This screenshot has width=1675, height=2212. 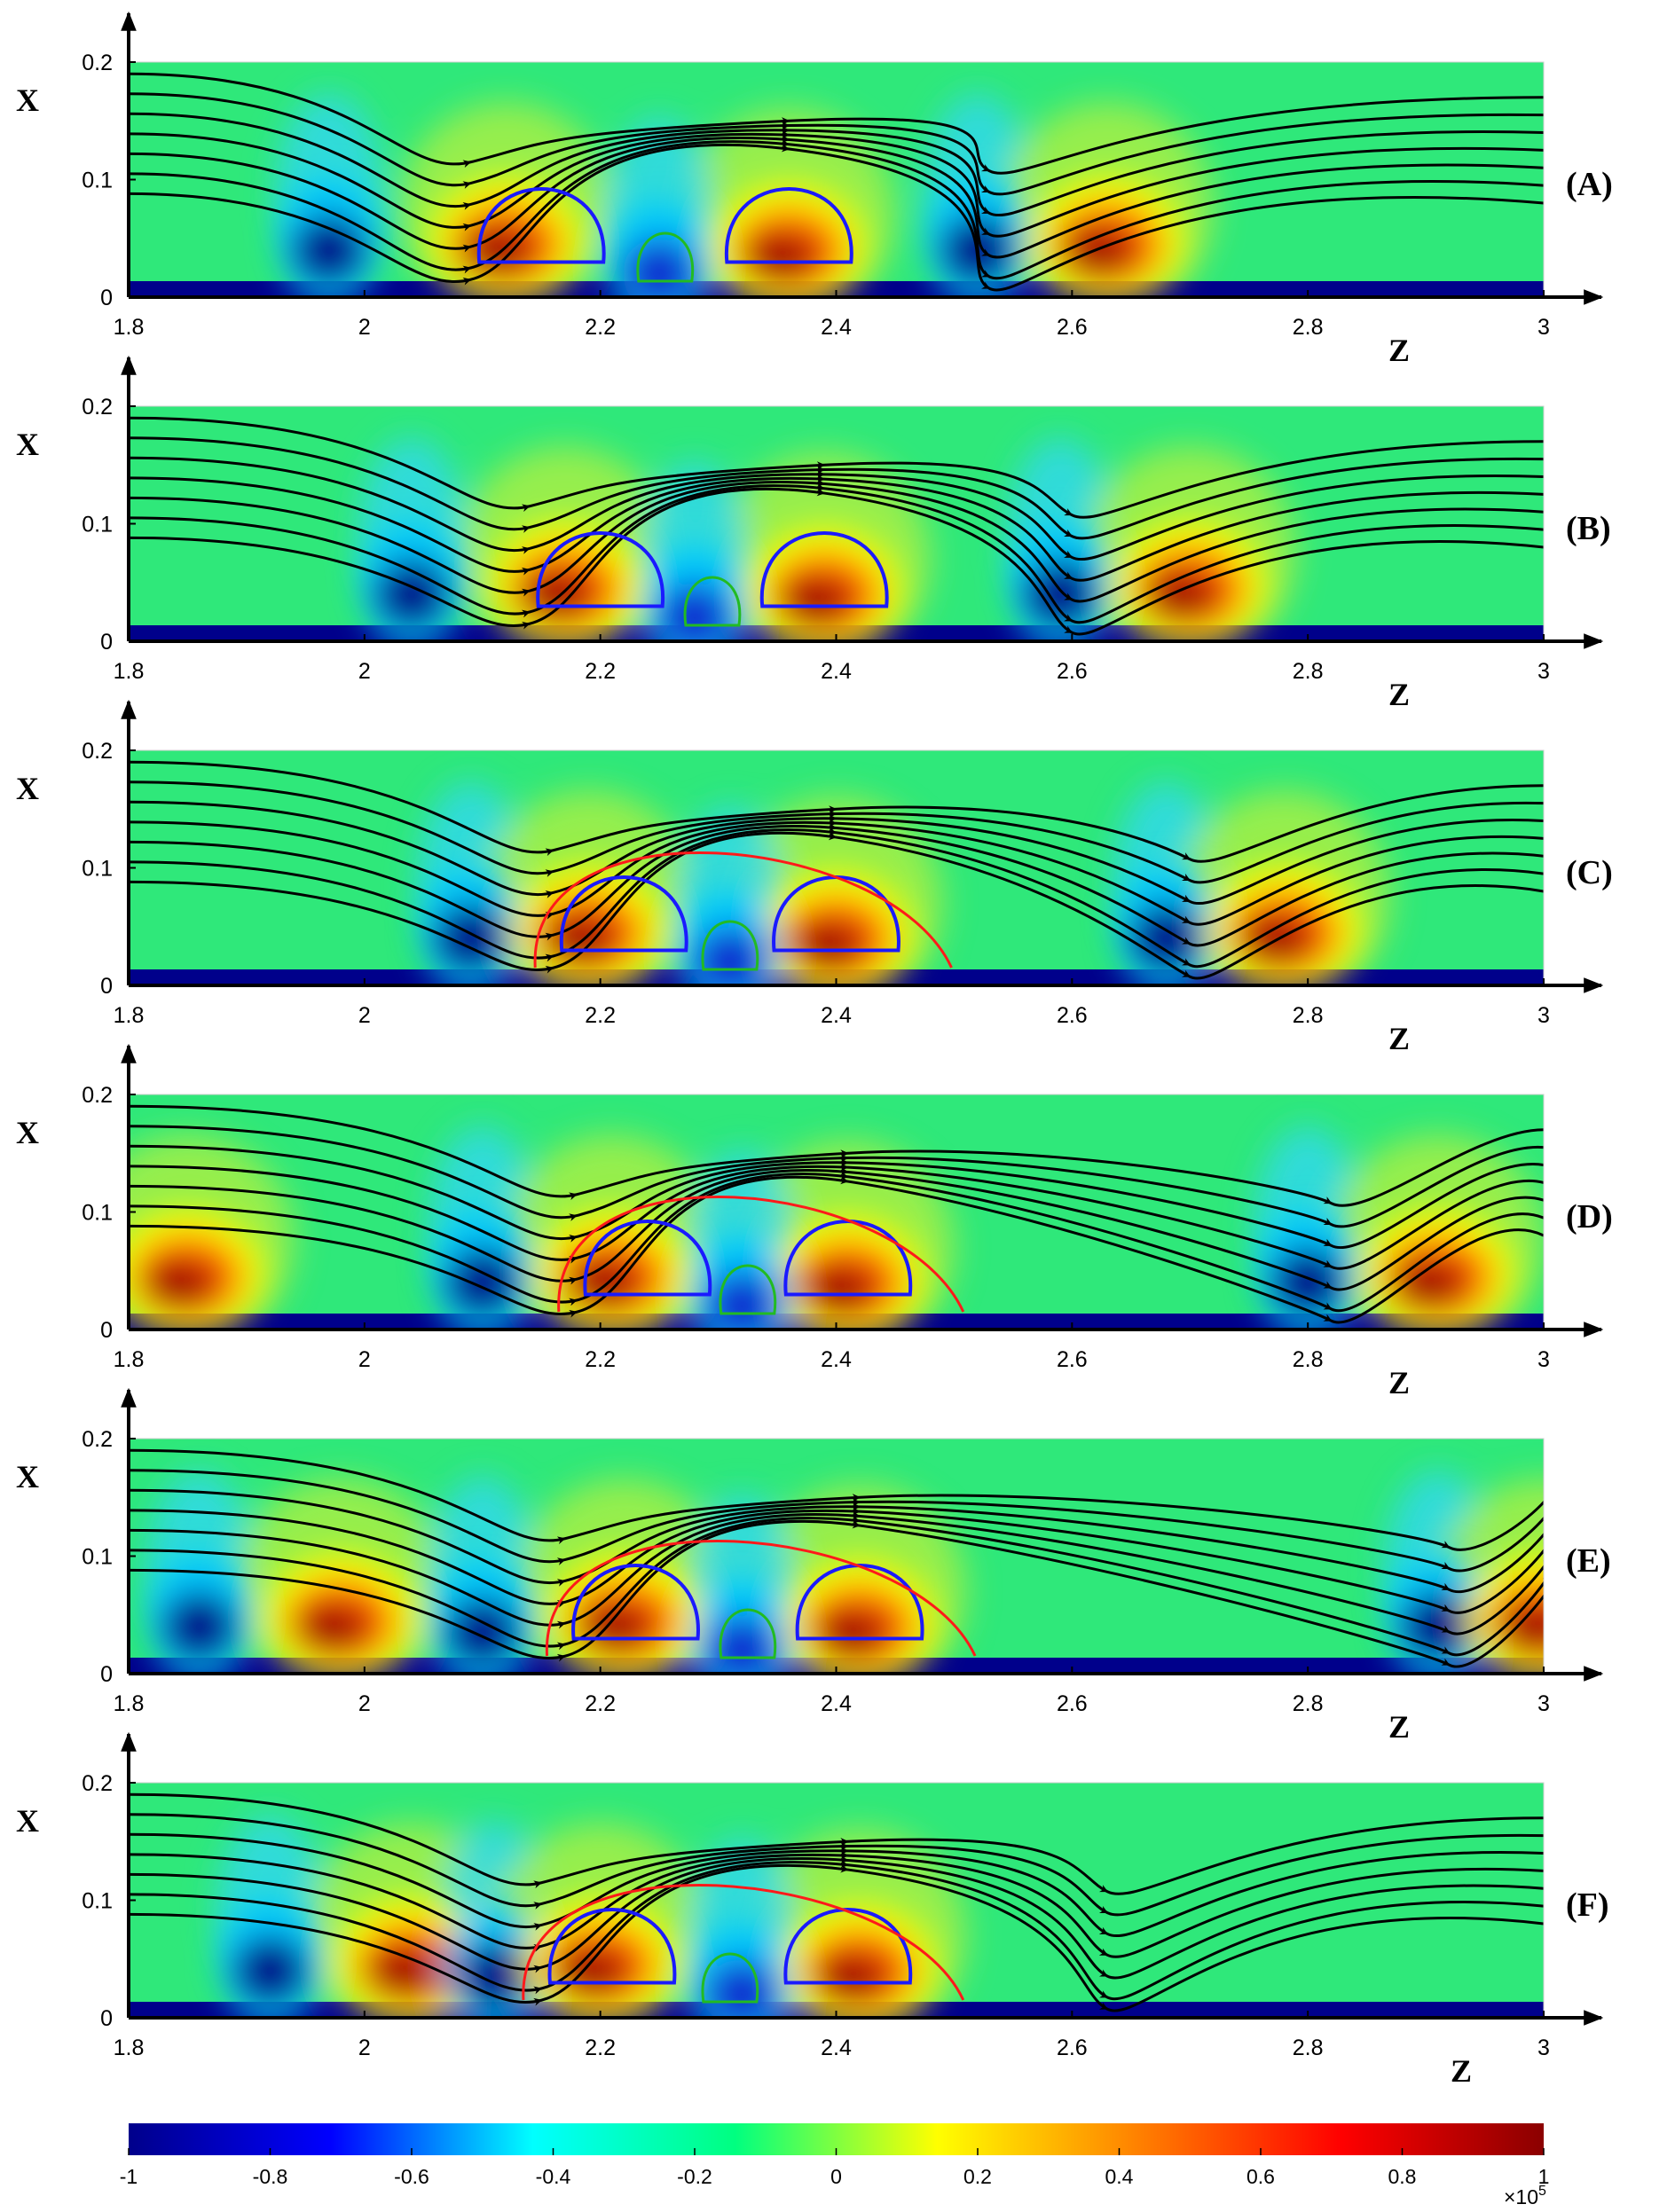 I want to click on colorbar-tick-label: -0.4, so click(x=553, y=2176).